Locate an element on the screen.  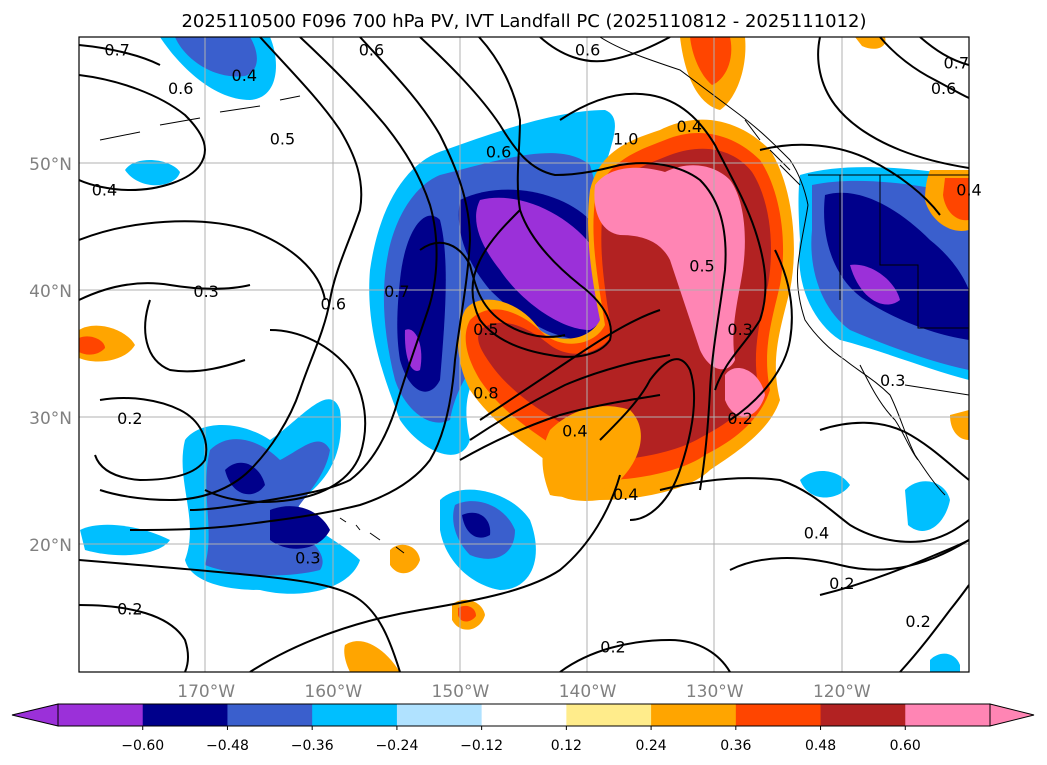
shade-pos-small1 is located at coordinates (405, 559).